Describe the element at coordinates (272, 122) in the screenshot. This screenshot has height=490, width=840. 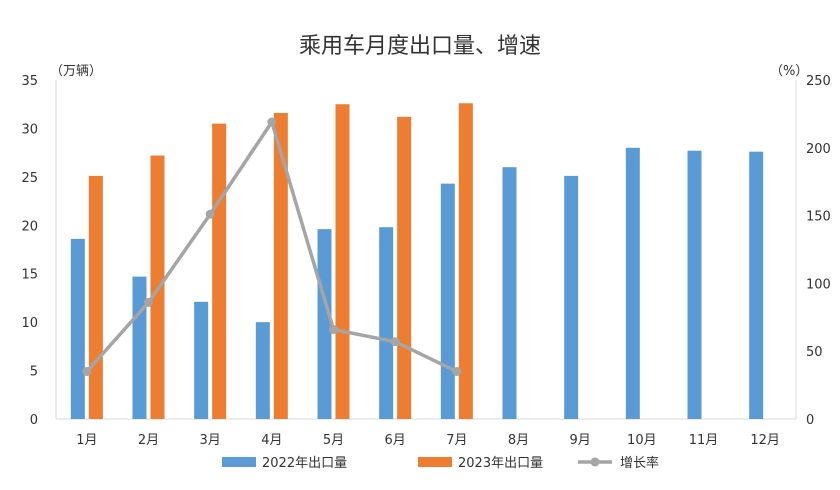
I see `growth-rate-point-4月` at that location.